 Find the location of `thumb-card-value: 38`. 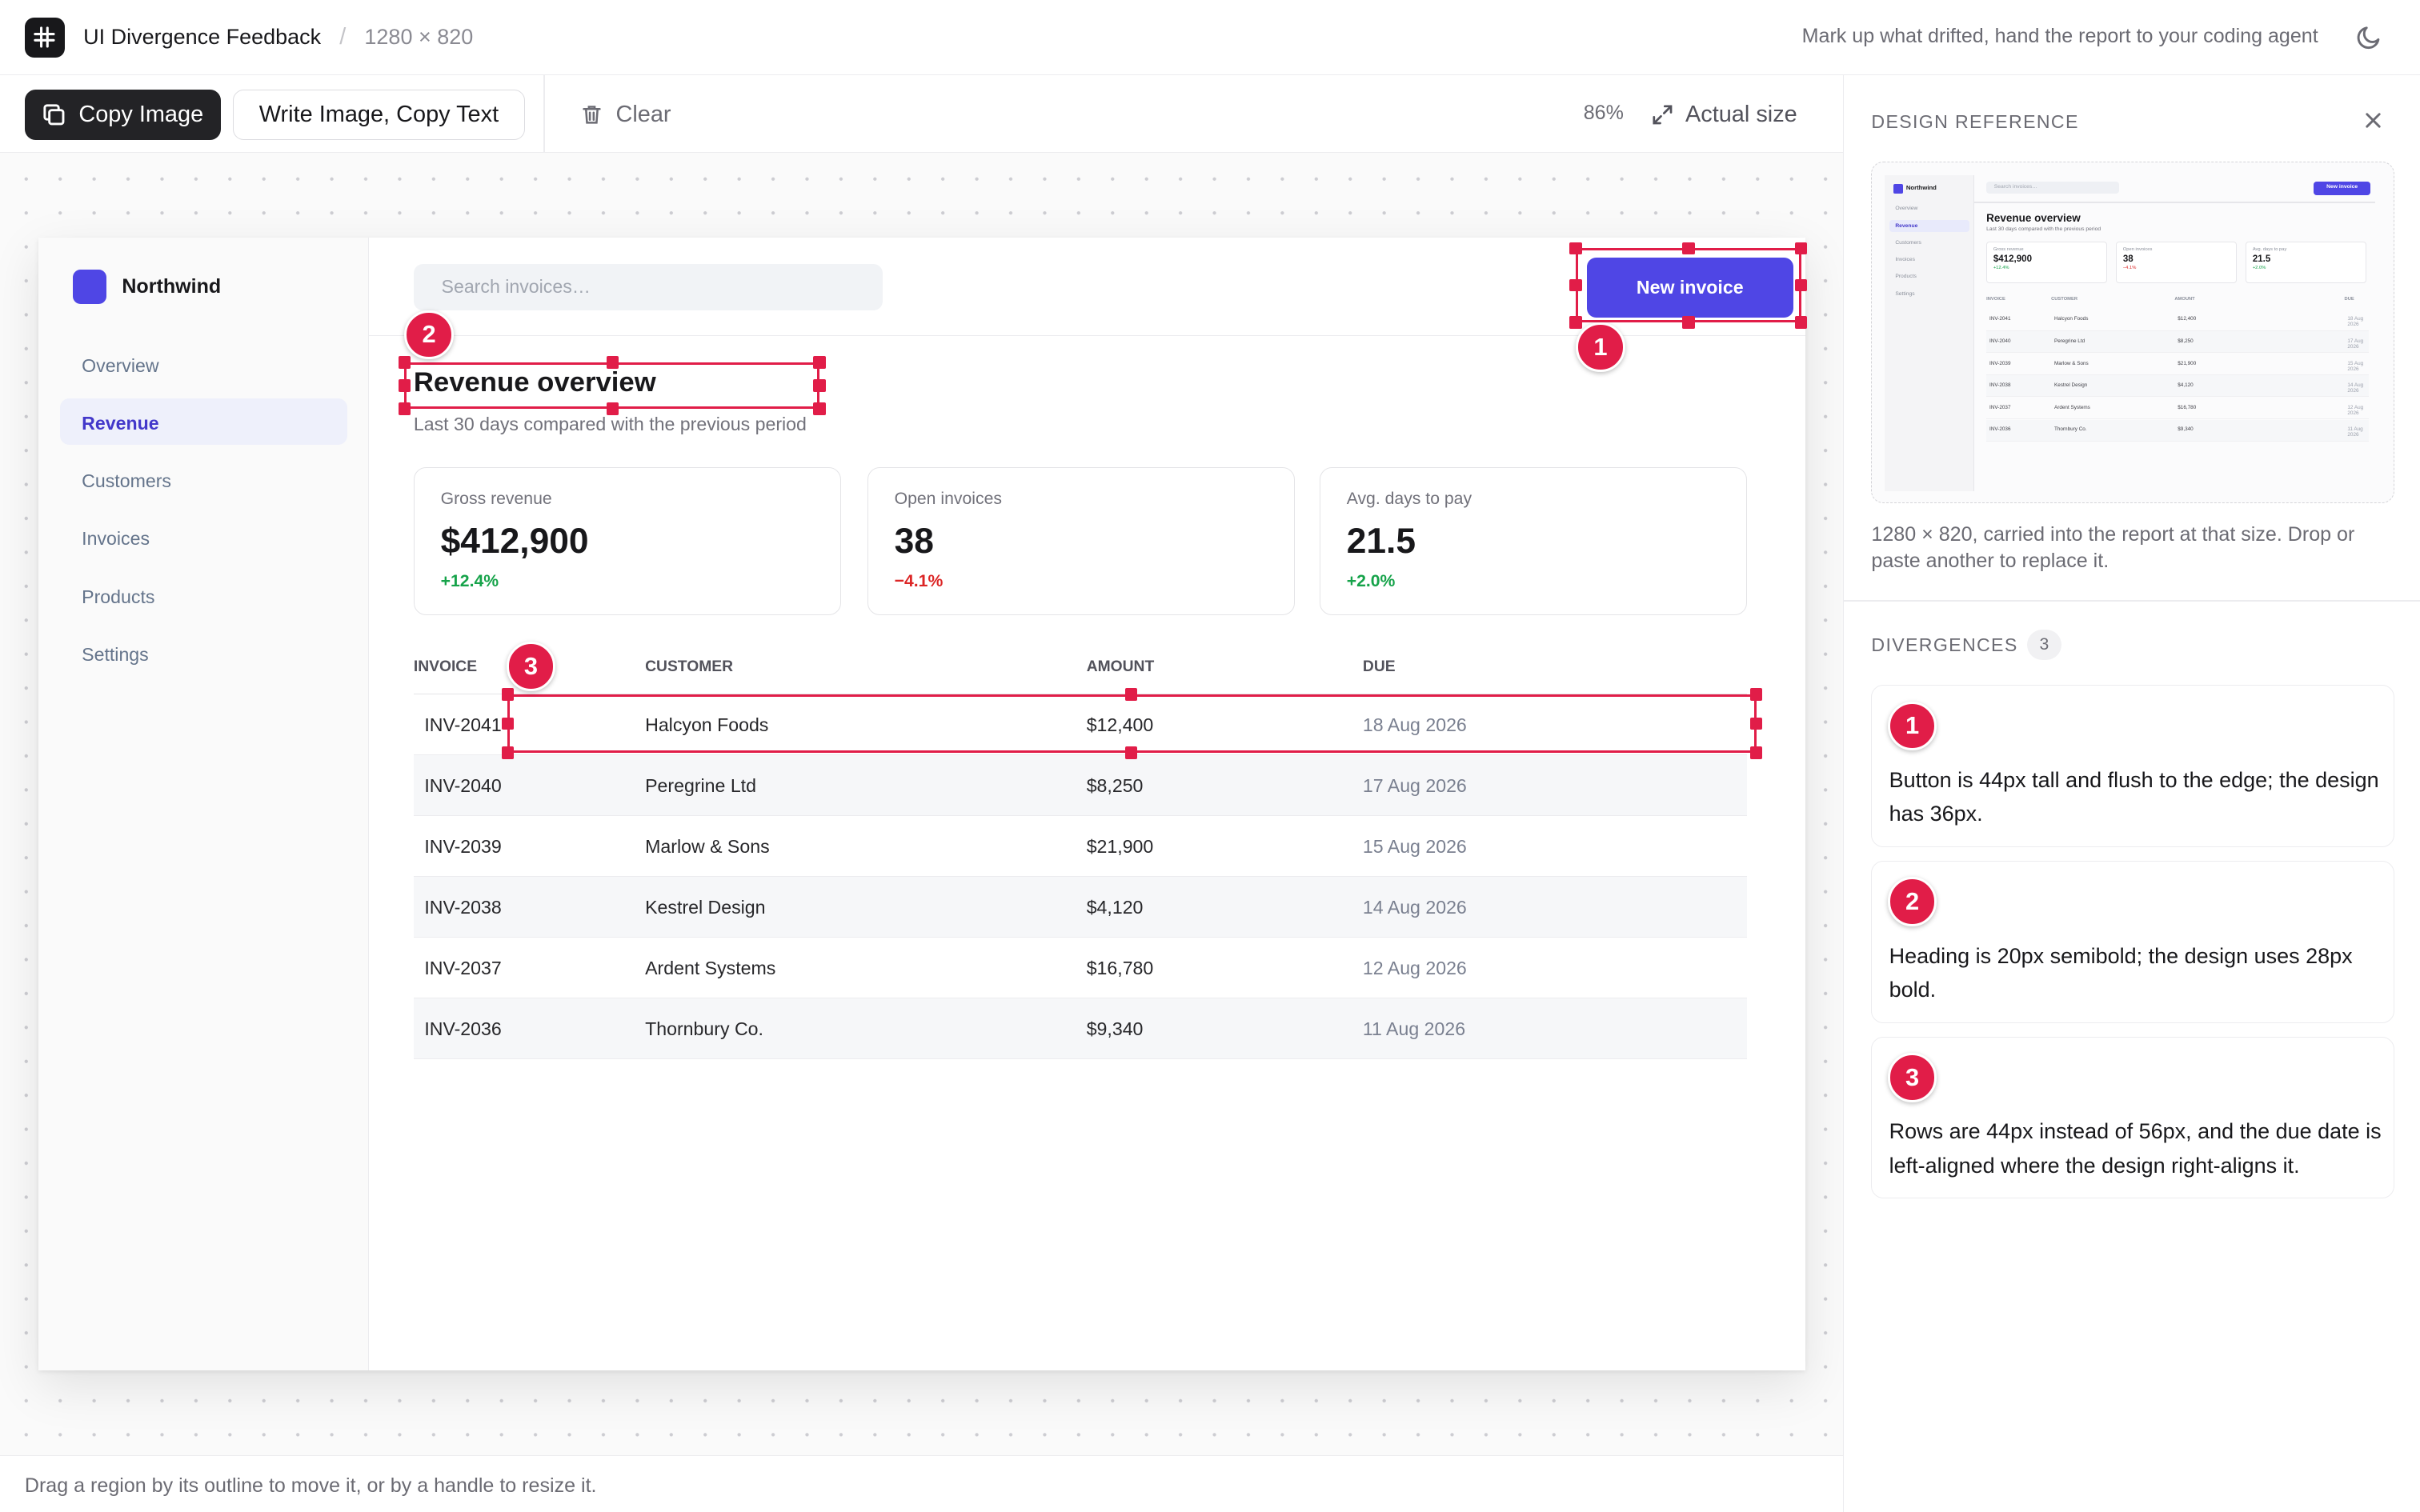

thumb-card-value: 38 is located at coordinates (2128, 259).